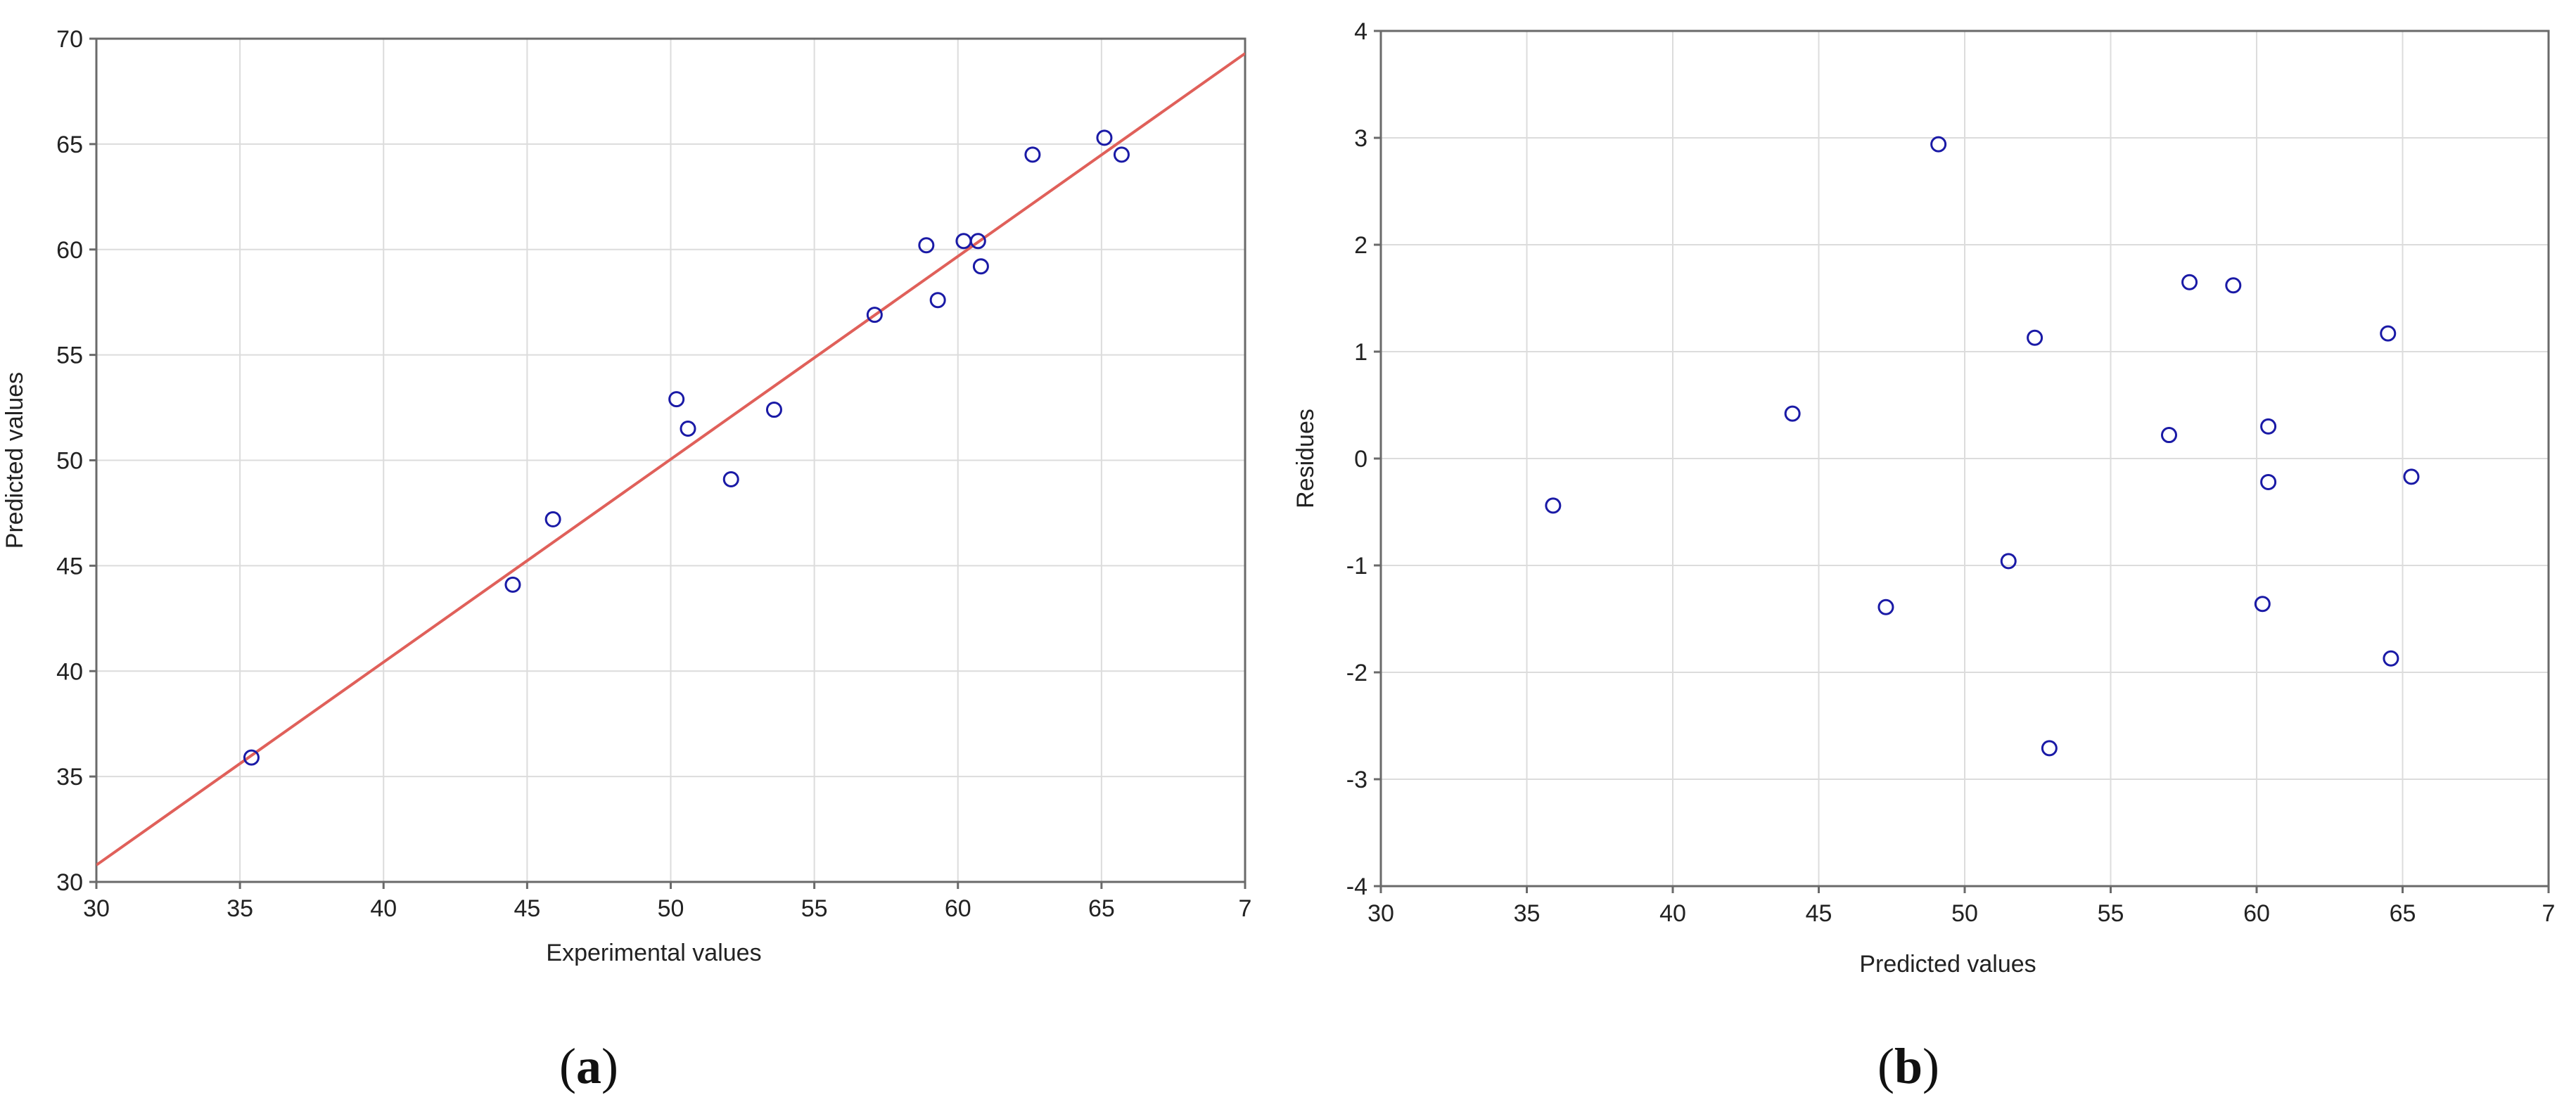 The image size is (2576, 1114). Describe the element at coordinates (1305, 458) in the screenshot. I see `y-axis-title: Residues` at that location.